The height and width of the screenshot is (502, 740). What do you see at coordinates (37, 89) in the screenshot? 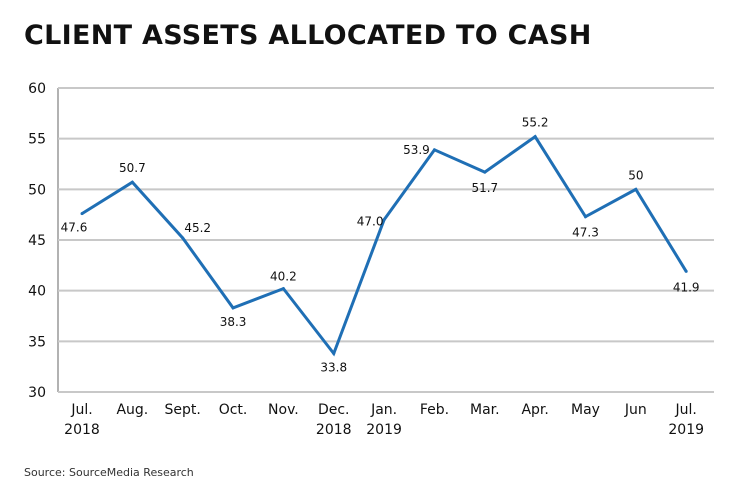
I see `y-tick-label: 60` at bounding box center [37, 89].